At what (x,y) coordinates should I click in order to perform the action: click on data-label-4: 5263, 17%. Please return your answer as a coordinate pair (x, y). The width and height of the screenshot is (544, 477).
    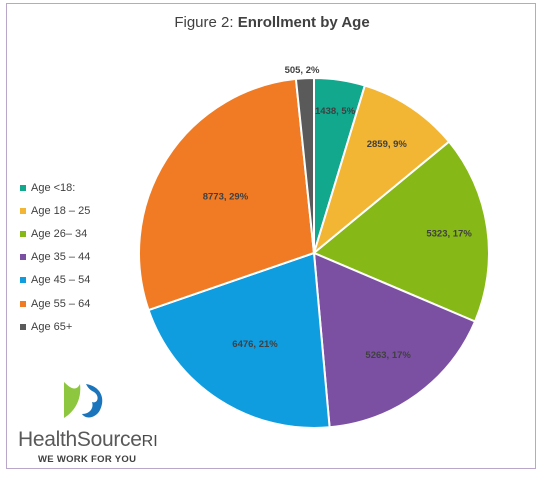
    Looking at the image, I should click on (388, 355).